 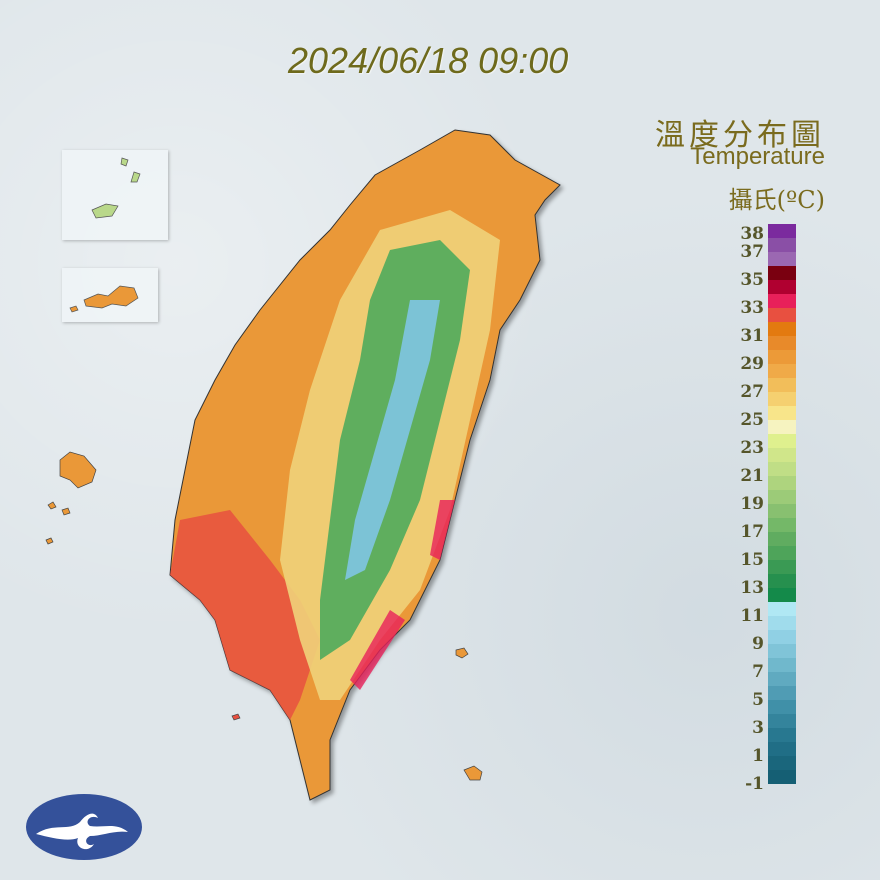 What do you see at coordinates (752, 308) in the screenshot?
I see `legend-label: 33` at bounding box center [752, 308].